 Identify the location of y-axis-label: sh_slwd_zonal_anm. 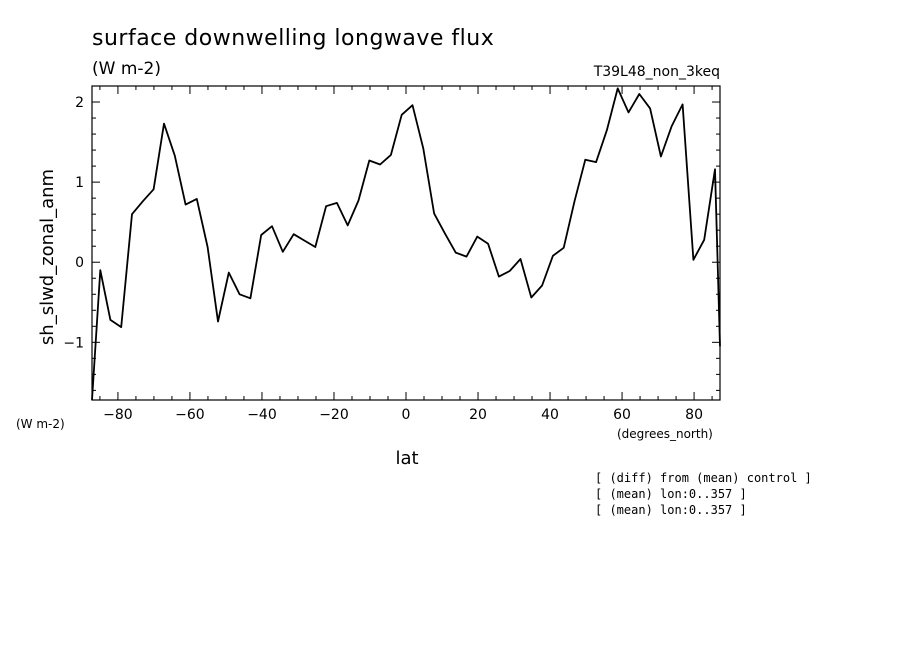
(47, 257).